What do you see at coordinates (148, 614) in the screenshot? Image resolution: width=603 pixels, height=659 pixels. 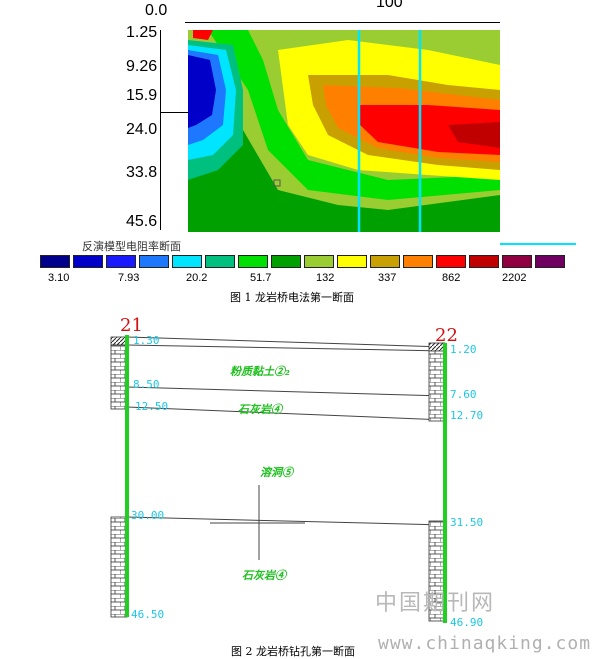 I see `left-depth: 46.50` at bounding box center [148, 614].